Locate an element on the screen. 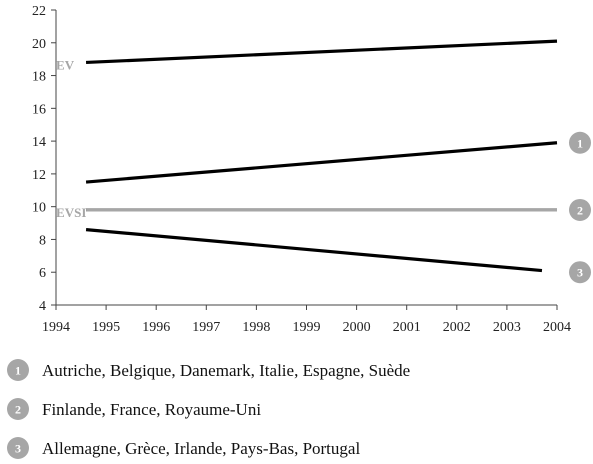  y-tick-label-20: 20 is located at coordinates (39, 44).